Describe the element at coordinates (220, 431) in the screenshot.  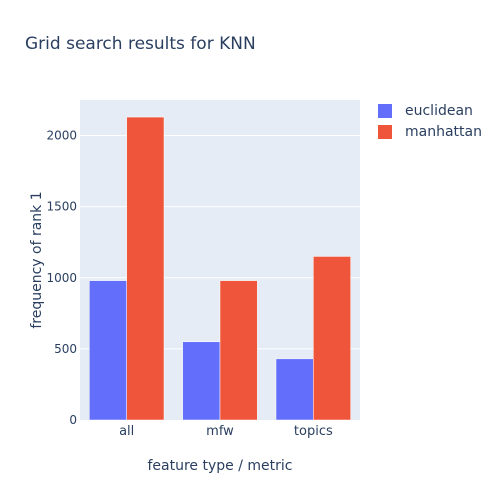
I see `x-tick-label: mfw` at that location.